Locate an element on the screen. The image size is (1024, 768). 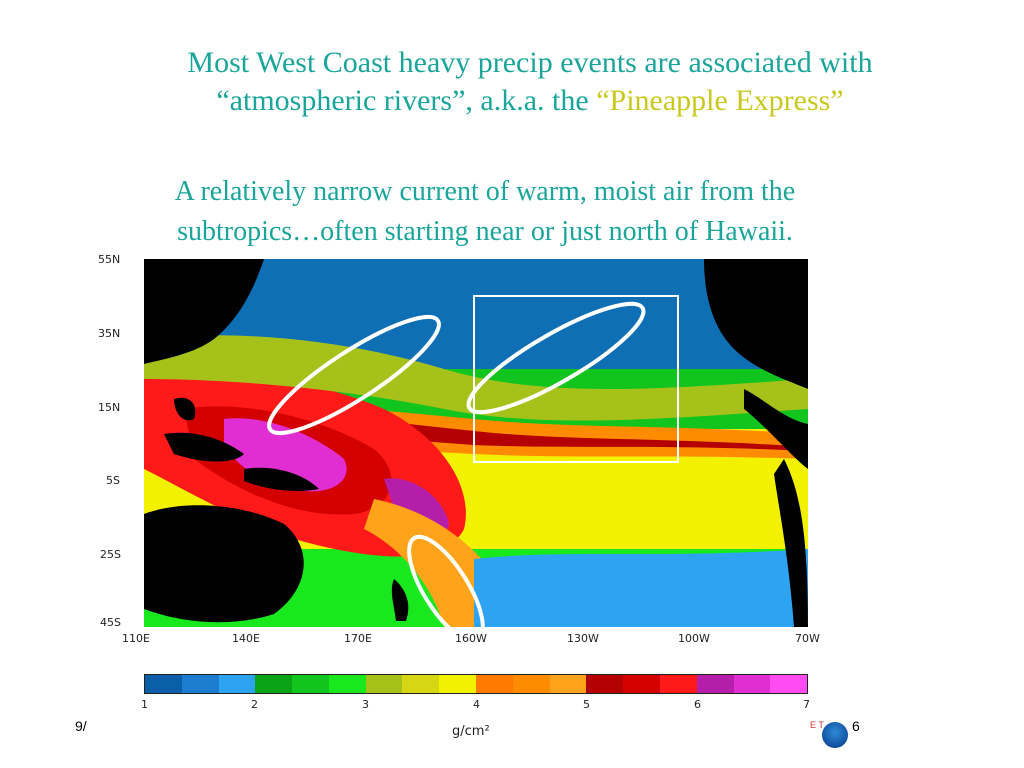
colorbar-tick-2: 2 is located at coordinates (254, 704).